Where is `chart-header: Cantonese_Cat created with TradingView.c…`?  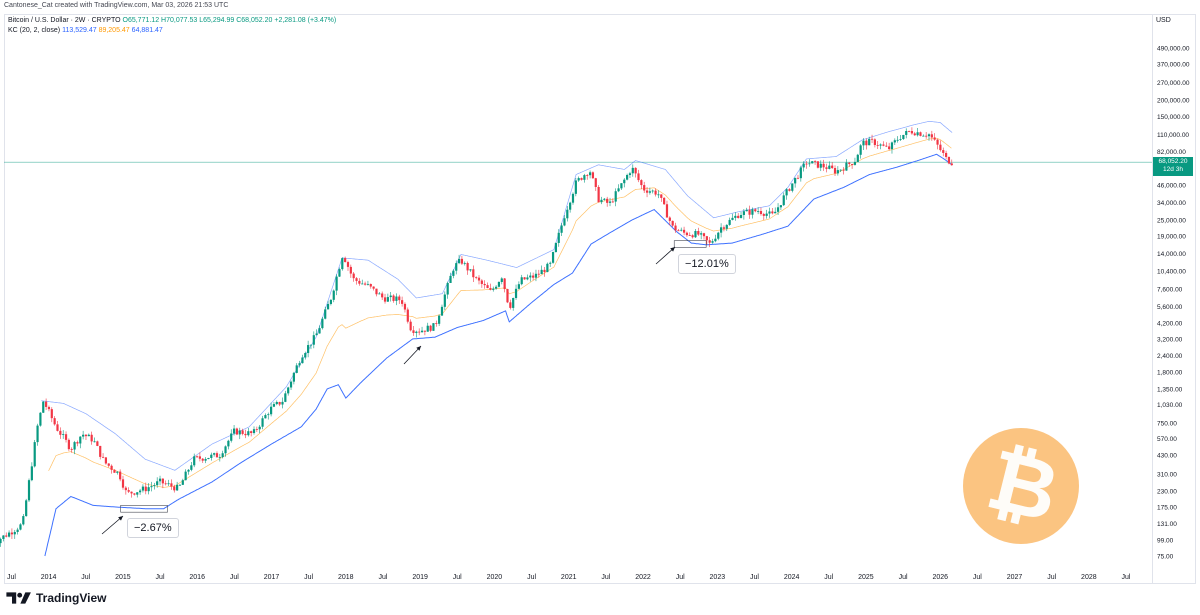
chart-header: Cantonese_Cat created with TradingView.c… is located at coordinates (116, 5).